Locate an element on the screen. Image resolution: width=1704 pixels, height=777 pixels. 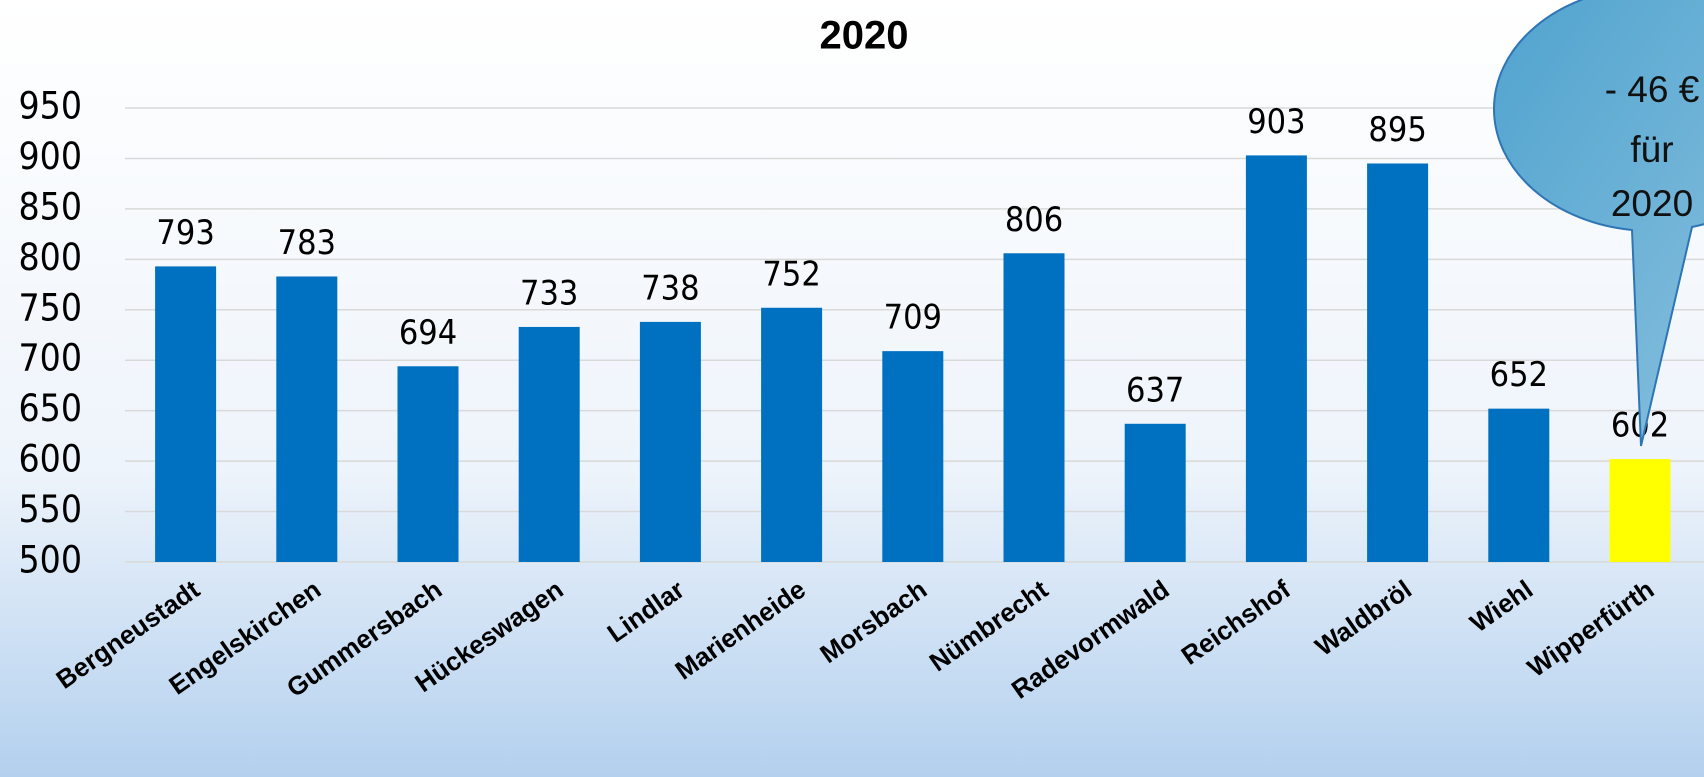
value-label: 793 is located at coordinates (185, 233).